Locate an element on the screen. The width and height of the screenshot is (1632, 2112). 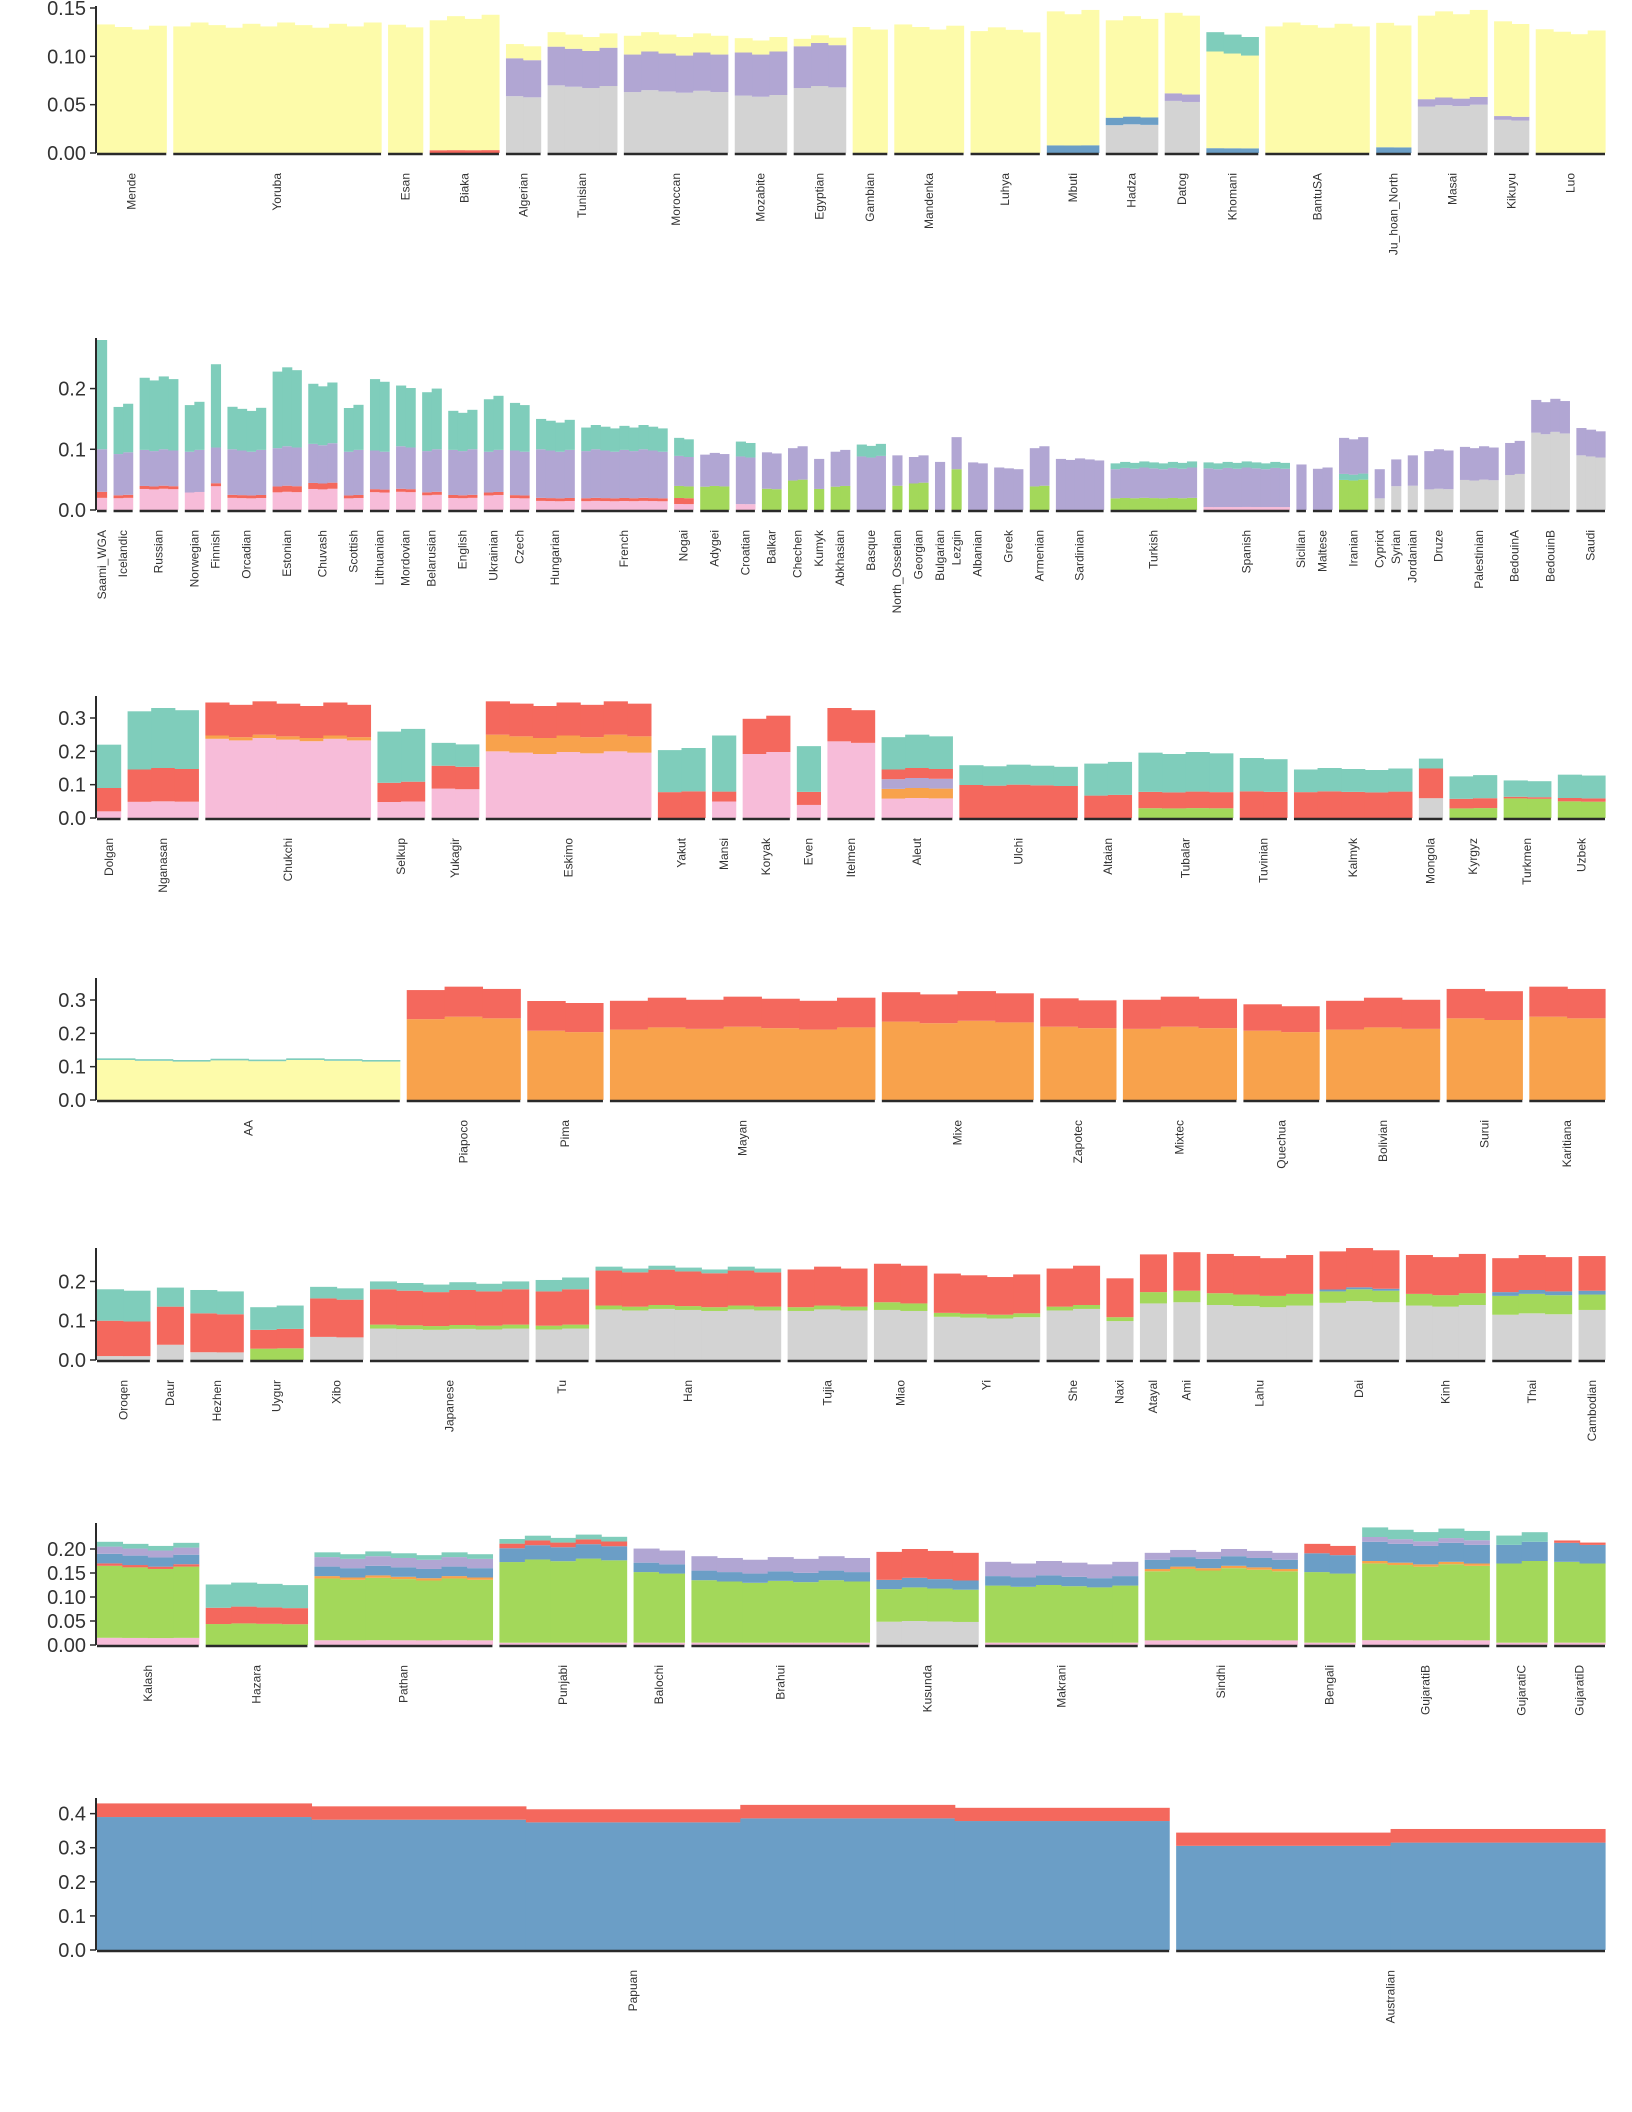
group-label: Lezgin is located at coordinates (956, 547).